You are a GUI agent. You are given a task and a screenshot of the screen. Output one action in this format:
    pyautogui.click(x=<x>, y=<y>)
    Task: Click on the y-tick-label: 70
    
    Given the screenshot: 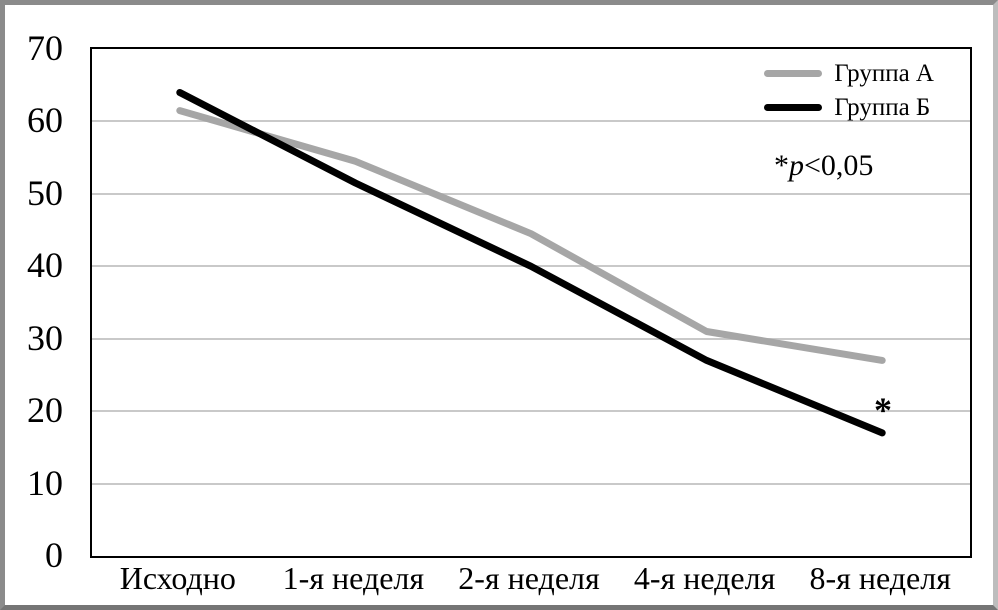 What is the action you would take?
    pyautogui.click(x=45, y=48)
    